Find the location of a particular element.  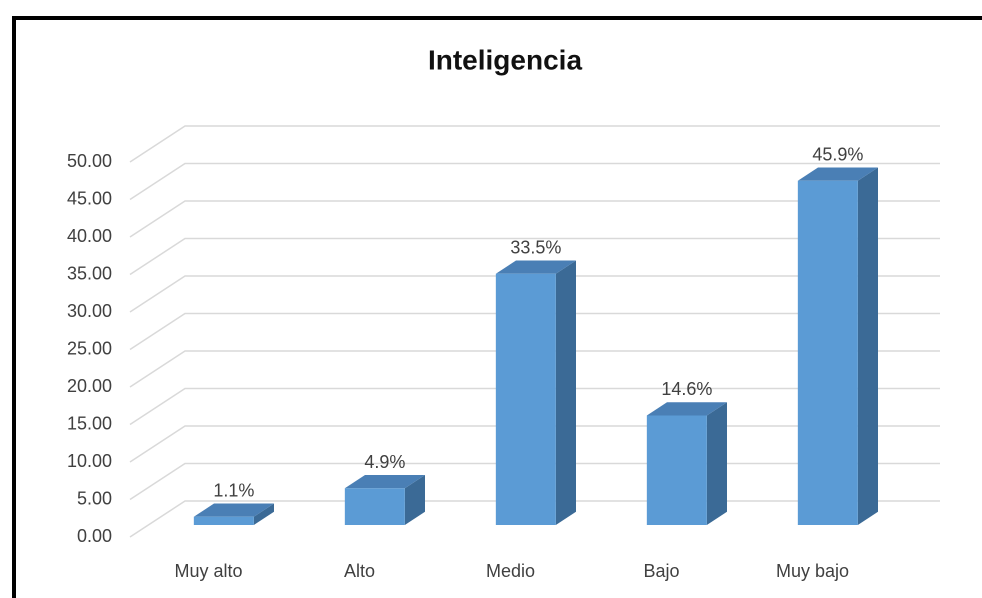

chart-title: Inteligencia is located at coordinates (505, 59).